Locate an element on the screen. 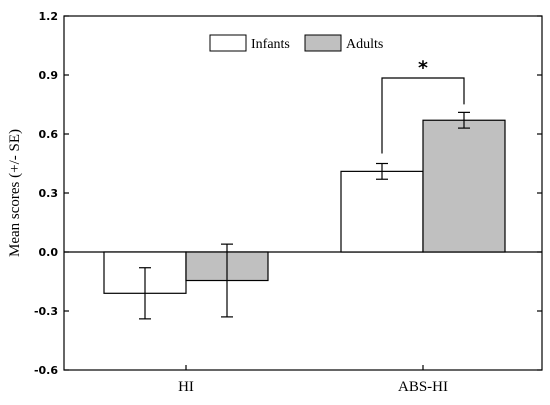 The image size is (550, 405). legend-swatch-adults is located at coordinates (323, 43).